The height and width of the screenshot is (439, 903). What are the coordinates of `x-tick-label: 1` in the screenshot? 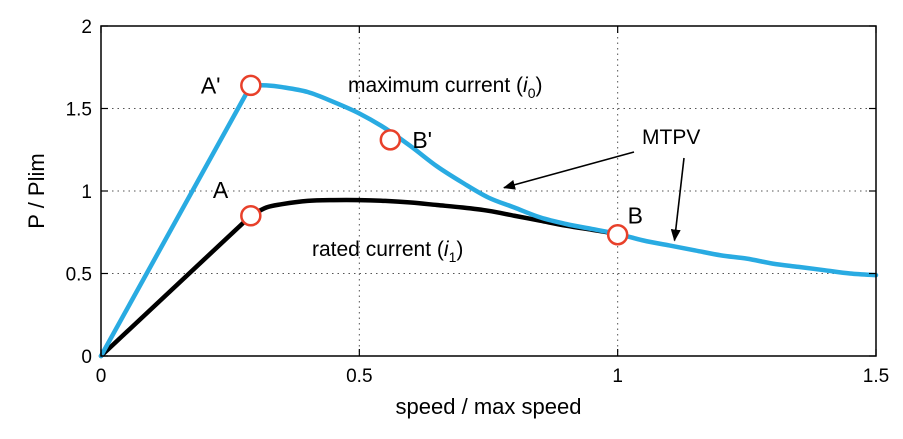 It's located at (617, 376).